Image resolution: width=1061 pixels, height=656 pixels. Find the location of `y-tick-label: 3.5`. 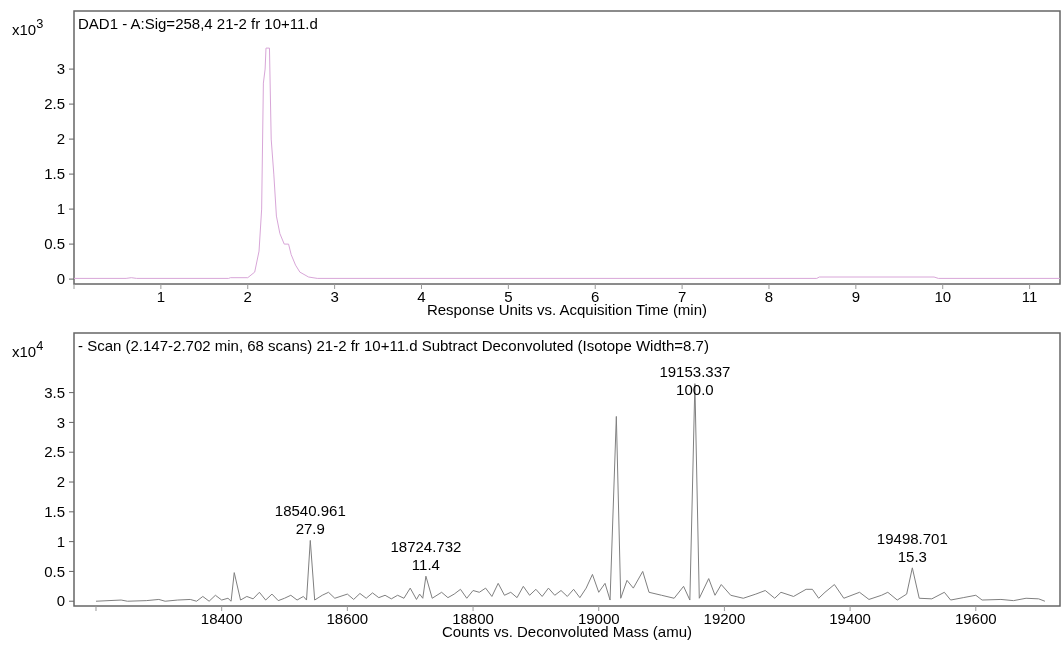

y-tick-label: 3.5 is located at coordinates (54, 392).